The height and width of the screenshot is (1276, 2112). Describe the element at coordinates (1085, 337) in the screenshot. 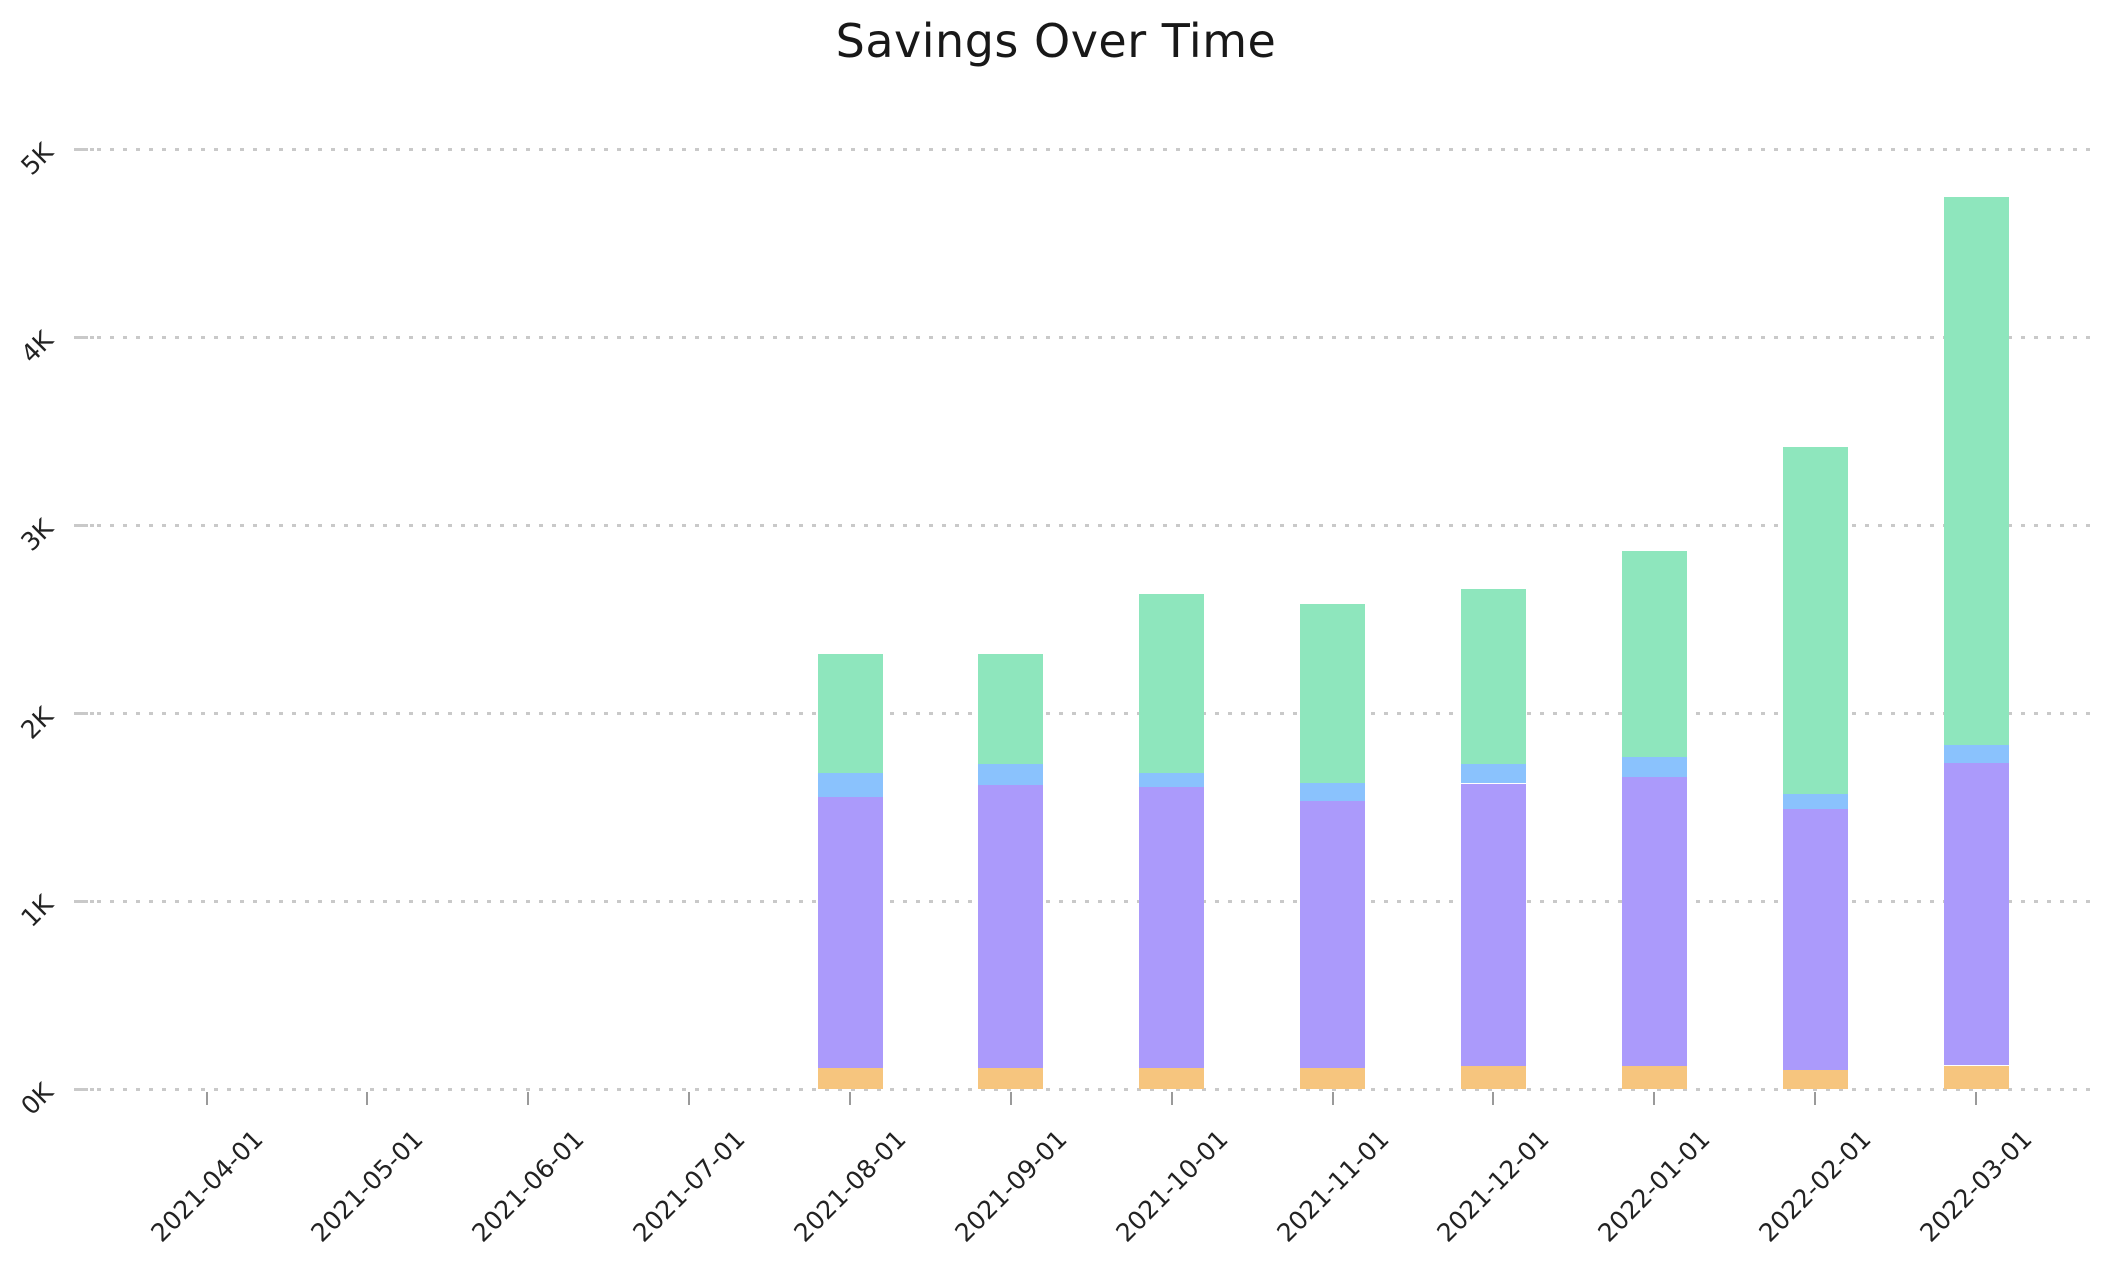

I see `gridline-4K` at that location.